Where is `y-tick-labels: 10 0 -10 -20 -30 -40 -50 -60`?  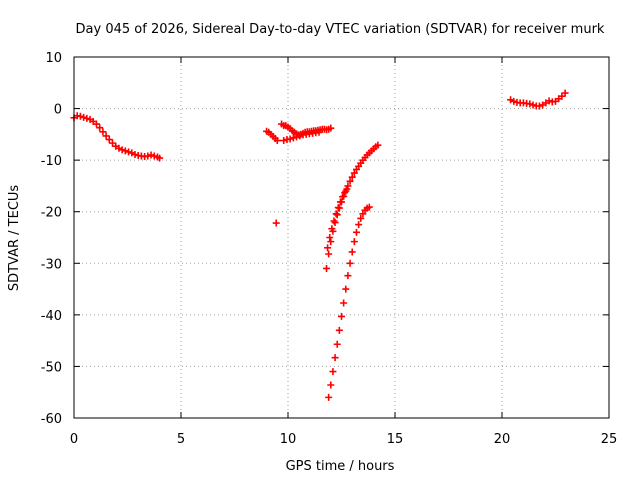 y-tick-labels: 10 0 -10 -20 -30 -40 -50 -60 is located at coordinates (51, 239).